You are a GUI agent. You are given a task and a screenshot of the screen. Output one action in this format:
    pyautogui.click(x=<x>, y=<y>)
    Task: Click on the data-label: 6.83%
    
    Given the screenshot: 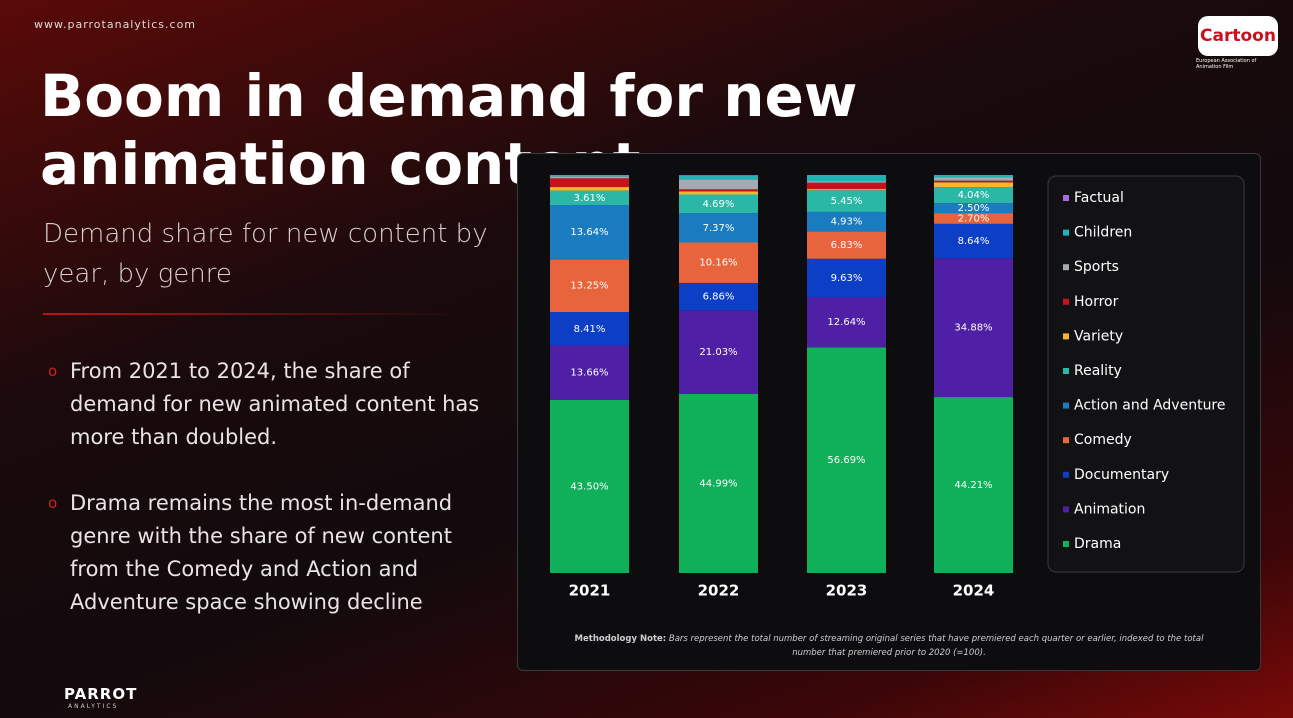 What is the action you would take?
    pyautogui.click(x=847, y=245)
    